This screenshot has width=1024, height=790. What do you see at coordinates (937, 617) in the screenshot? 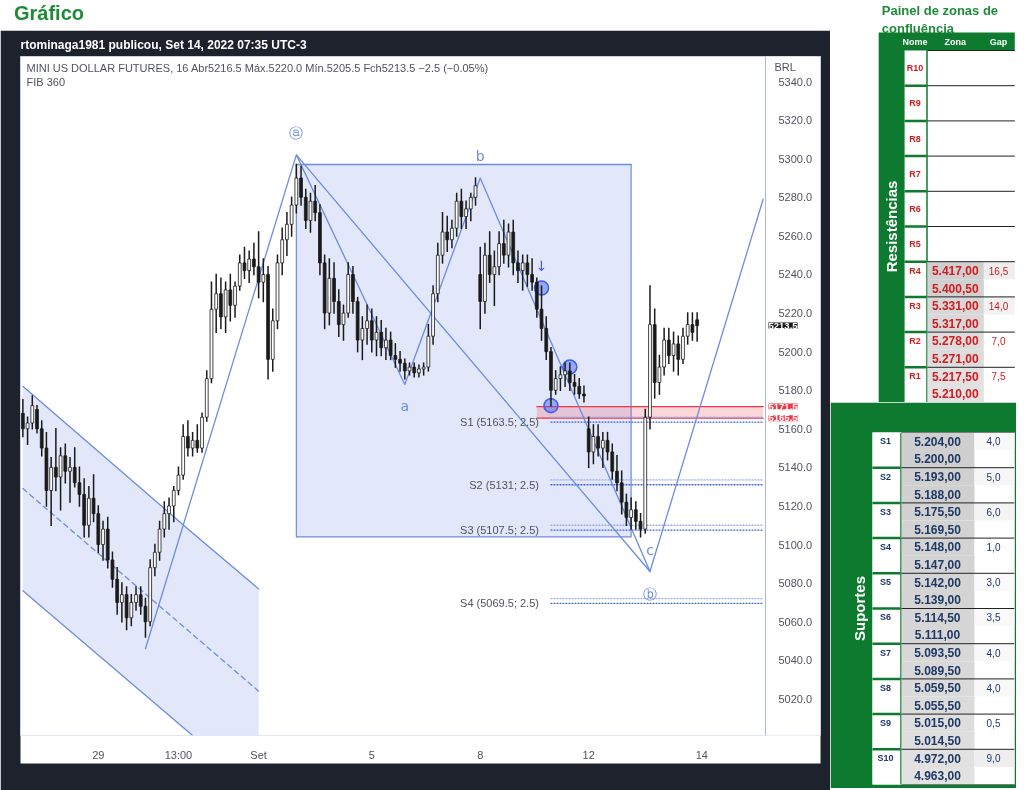
I see `data-label: 5.114,50` at bounding box center [937, 617].